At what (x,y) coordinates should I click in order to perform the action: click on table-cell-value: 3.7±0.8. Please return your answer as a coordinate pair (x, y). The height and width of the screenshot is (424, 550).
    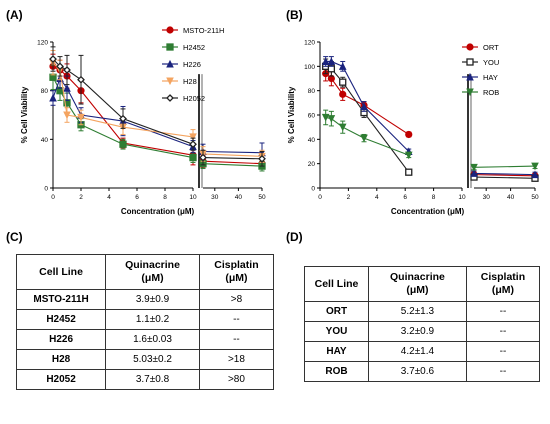
    Looking at the image, I should click on (152, 379).